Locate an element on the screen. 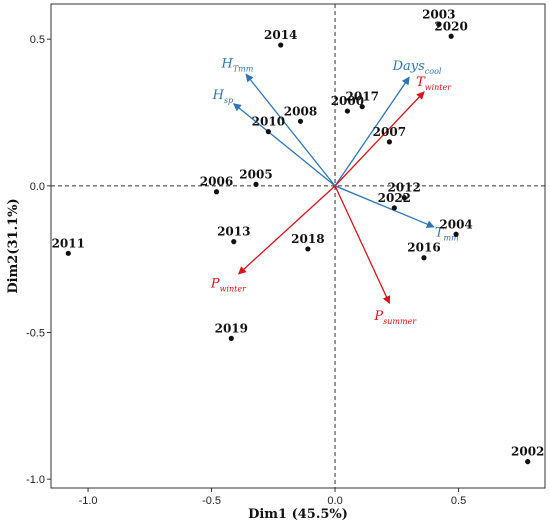 The image size is (550, 527). point-2017 is located at coordinates (362, 107).